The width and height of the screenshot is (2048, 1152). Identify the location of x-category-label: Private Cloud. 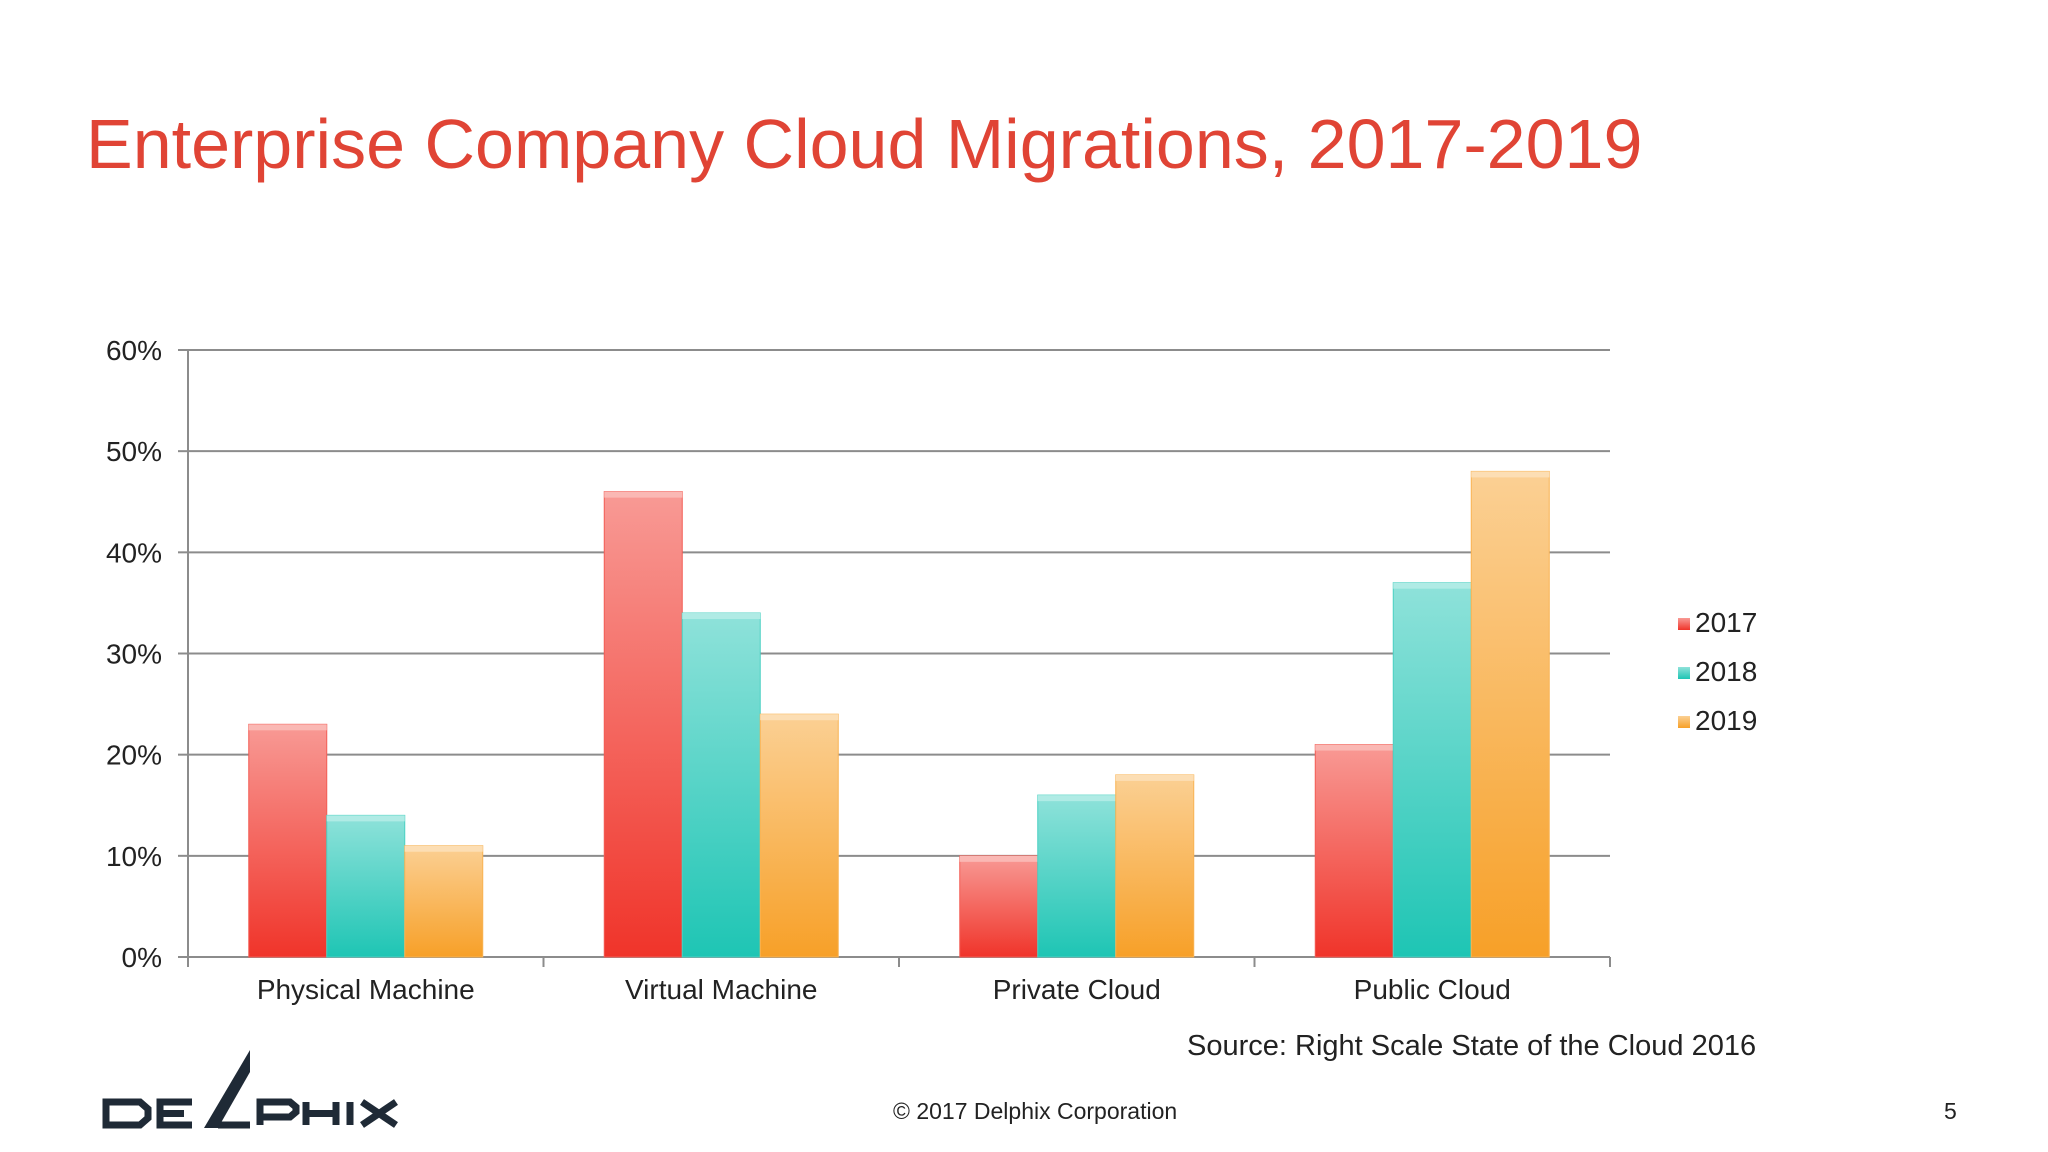
(1077, 989).